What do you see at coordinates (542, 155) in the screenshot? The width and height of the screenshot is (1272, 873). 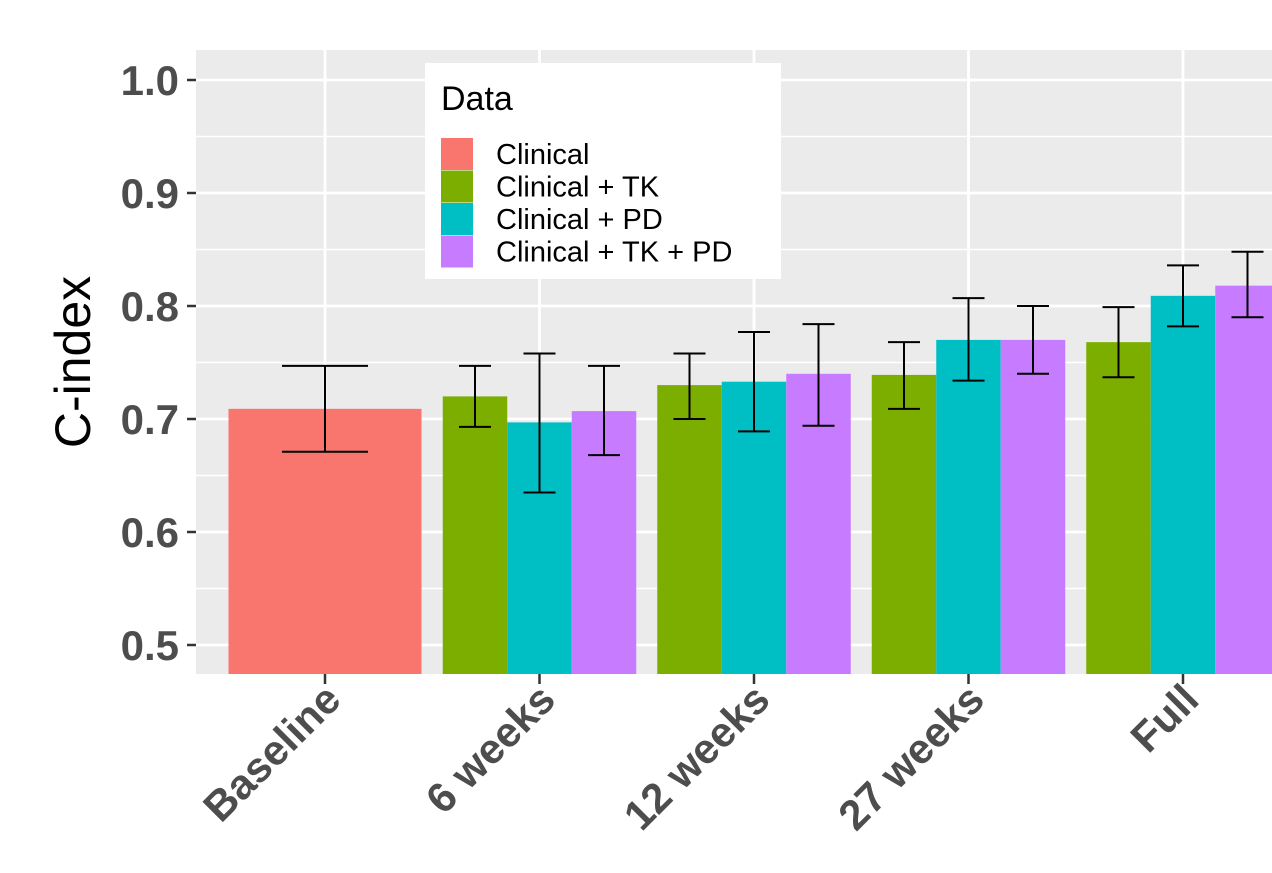 I see `legend-label: Clinical` at bounding box center [542, 155].